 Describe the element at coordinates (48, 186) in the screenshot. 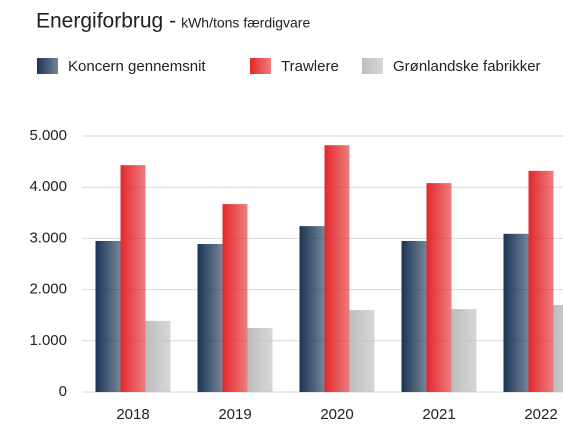

I see `y-tick-label: 4.000` at that location.